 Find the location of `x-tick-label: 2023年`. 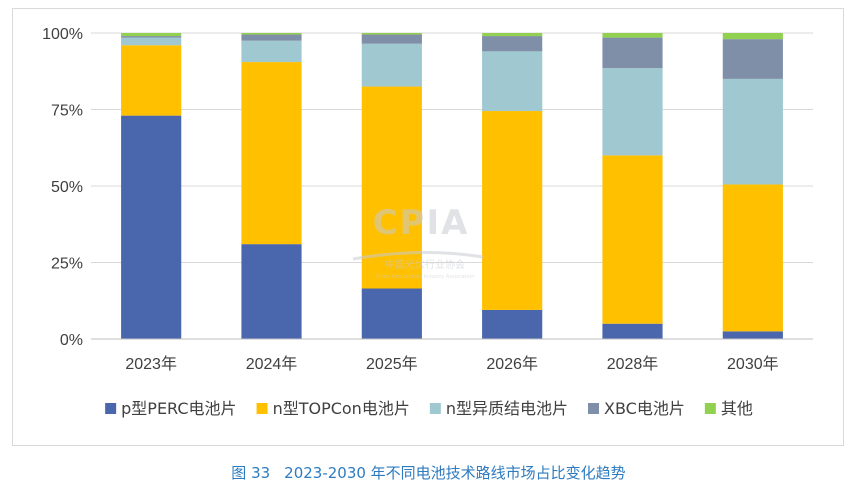

x-tick-label: 2023年 is located at coordinates (151, 364).